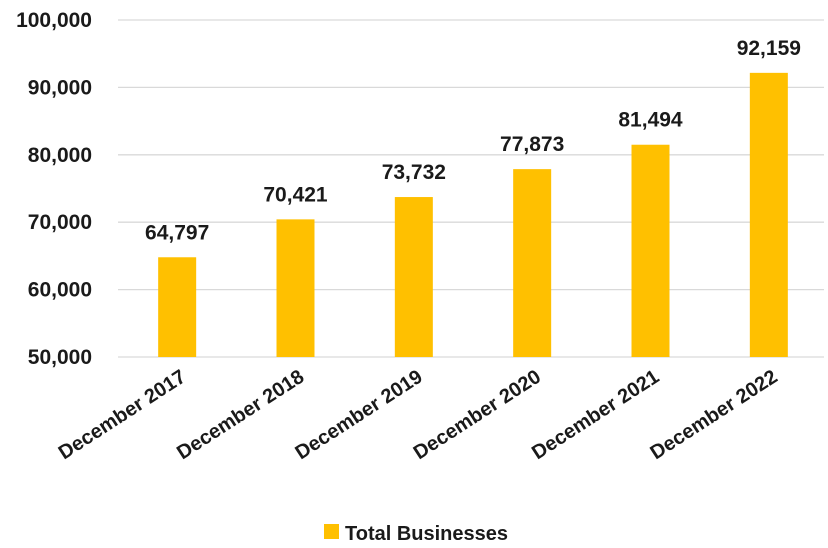  Describe the element at coordinates (60, 290) in the screenshot. I see `y-tick-label: 60,000` at that location.